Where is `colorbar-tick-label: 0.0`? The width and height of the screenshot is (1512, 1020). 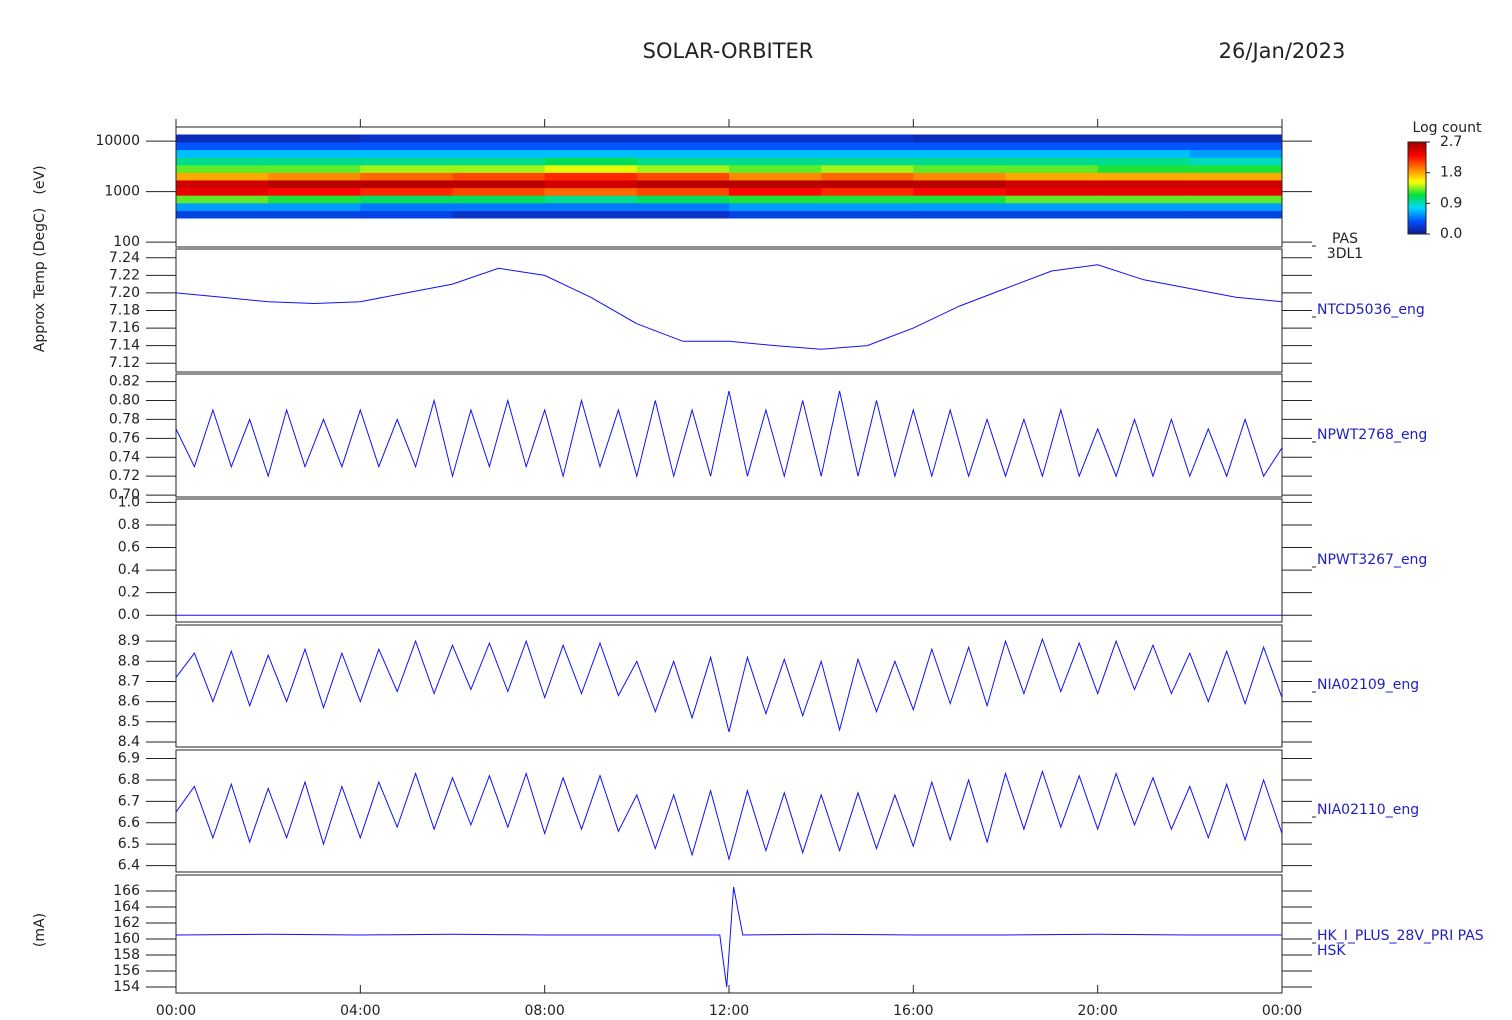
colorbar-tick-label: 0.0 is located at coordinates (1451, 234).